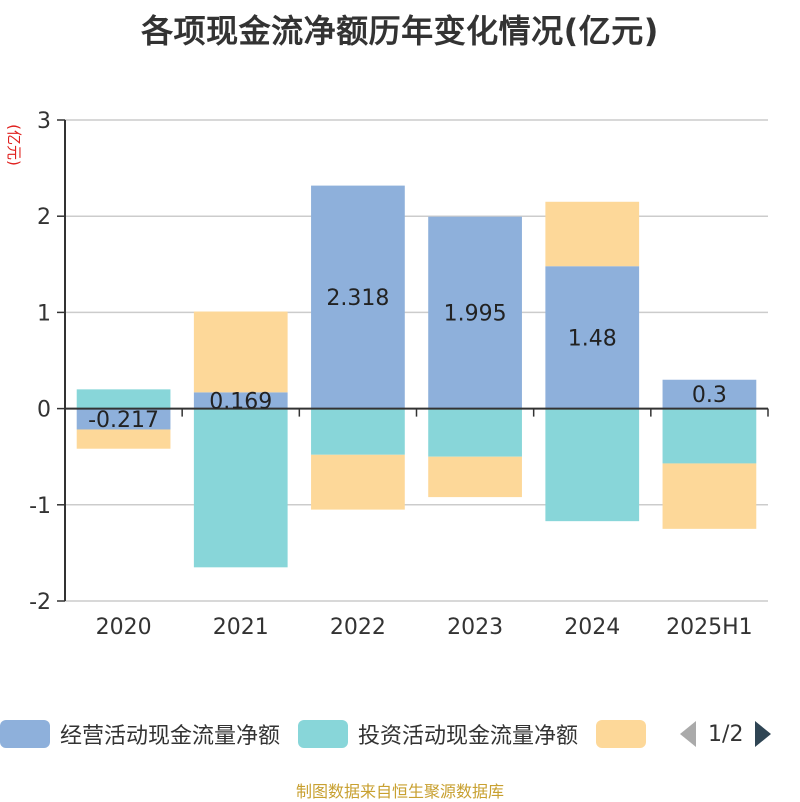 This screenshot has height=802, width=800. Describe the element at coordinates (763, 734) in the screenshot. I see `next-page-icon` at that location.